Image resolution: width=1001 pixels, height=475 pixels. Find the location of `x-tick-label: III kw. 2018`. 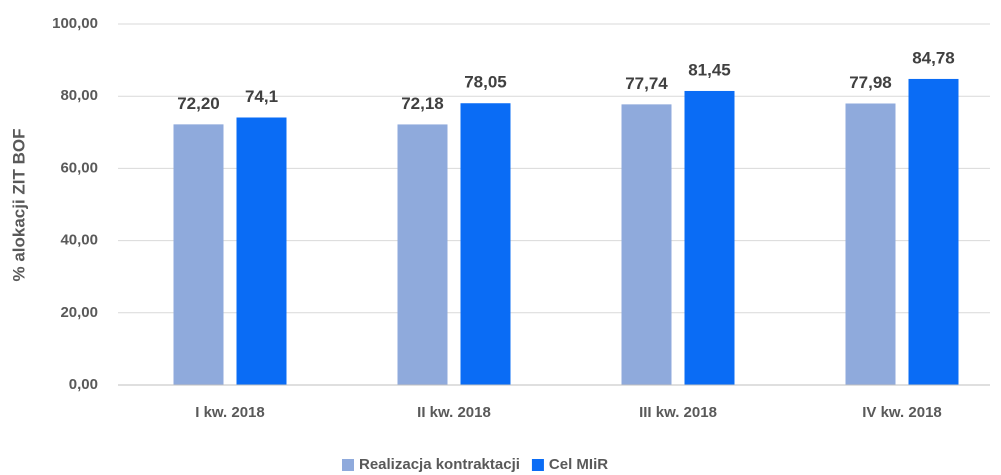

x-tick-label: III kw. 2018 is located at coordinates (678, 412).